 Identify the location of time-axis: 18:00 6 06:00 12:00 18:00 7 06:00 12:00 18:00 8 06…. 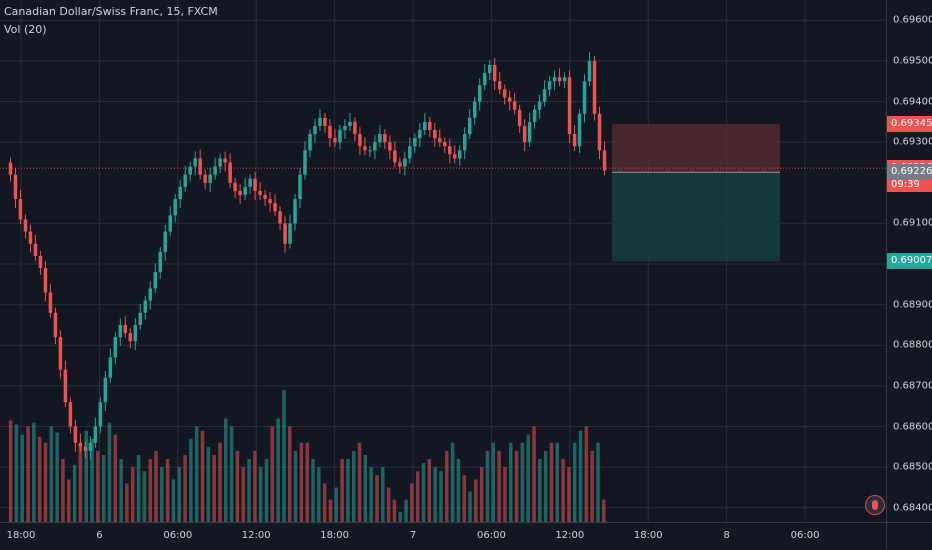
(443, 536).